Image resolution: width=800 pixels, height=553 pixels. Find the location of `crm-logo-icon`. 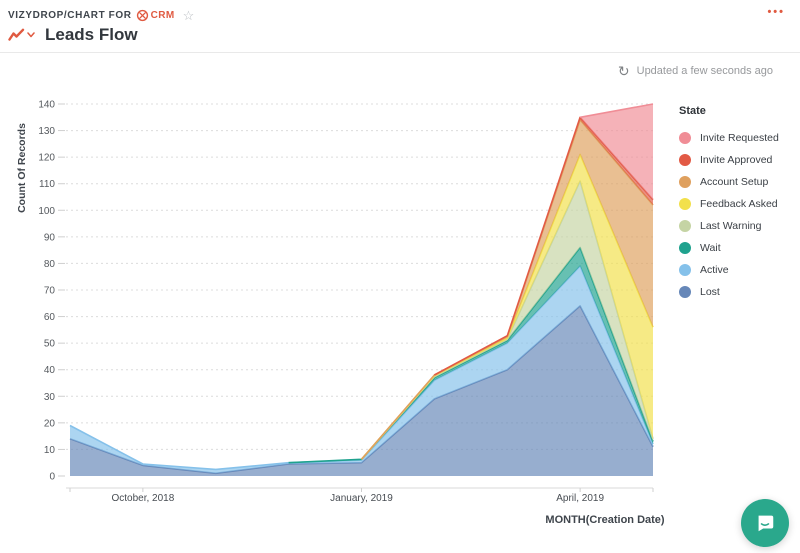

crm-logo-icon is located at coordinates (142, 15).